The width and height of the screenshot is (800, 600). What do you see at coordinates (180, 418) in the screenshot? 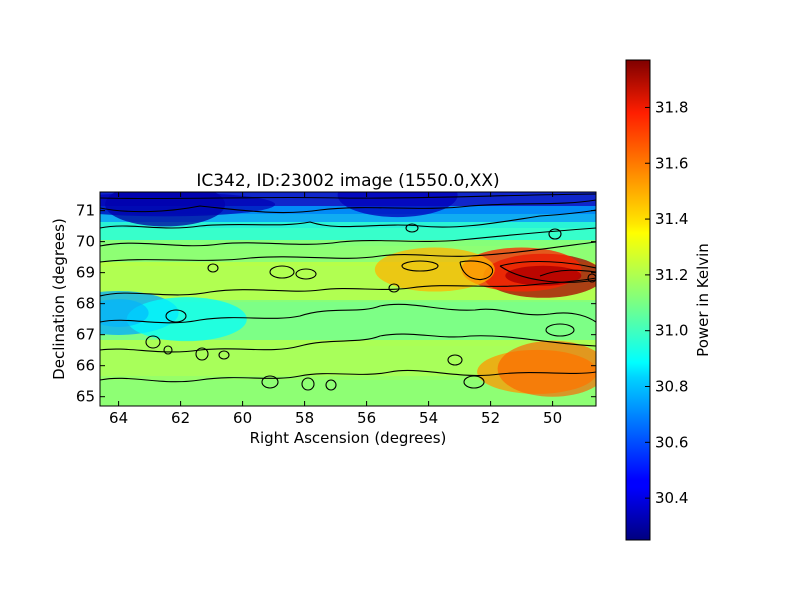
I see `x-tick-label: 62` at bounding box center [180, 418].